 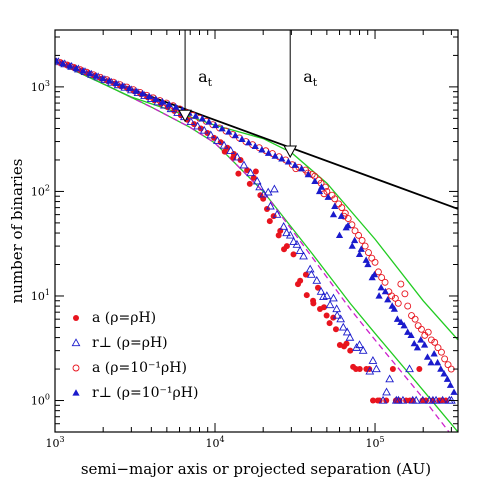 I want to click on legend-label-1: a (ρ=ρH), so click(x=124, y=318).